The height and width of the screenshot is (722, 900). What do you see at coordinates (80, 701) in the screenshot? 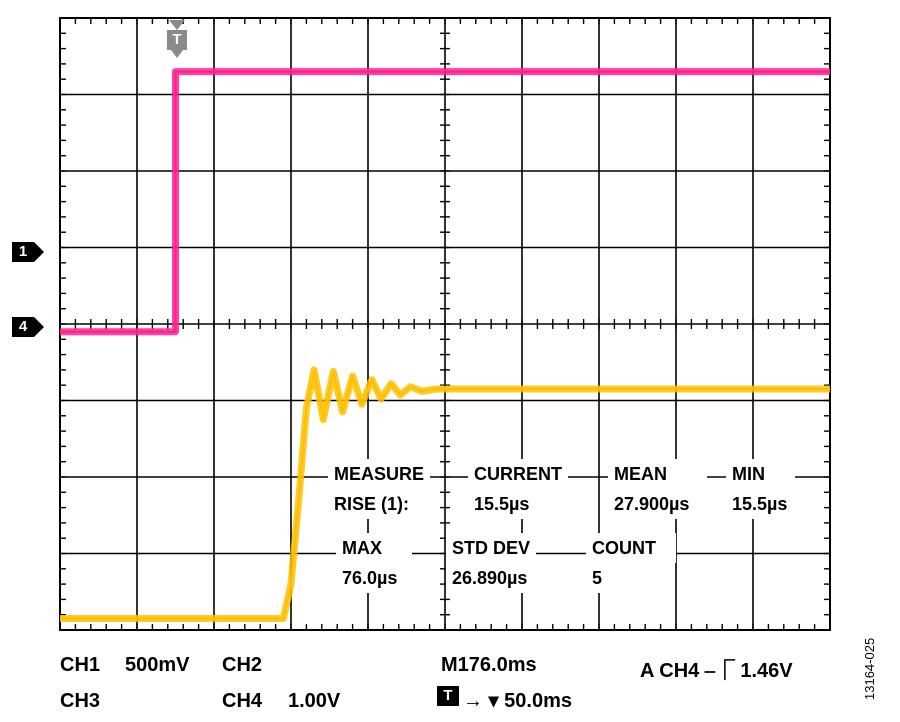
I see `ch3-label: CH3` at bounding box center [80, 701].